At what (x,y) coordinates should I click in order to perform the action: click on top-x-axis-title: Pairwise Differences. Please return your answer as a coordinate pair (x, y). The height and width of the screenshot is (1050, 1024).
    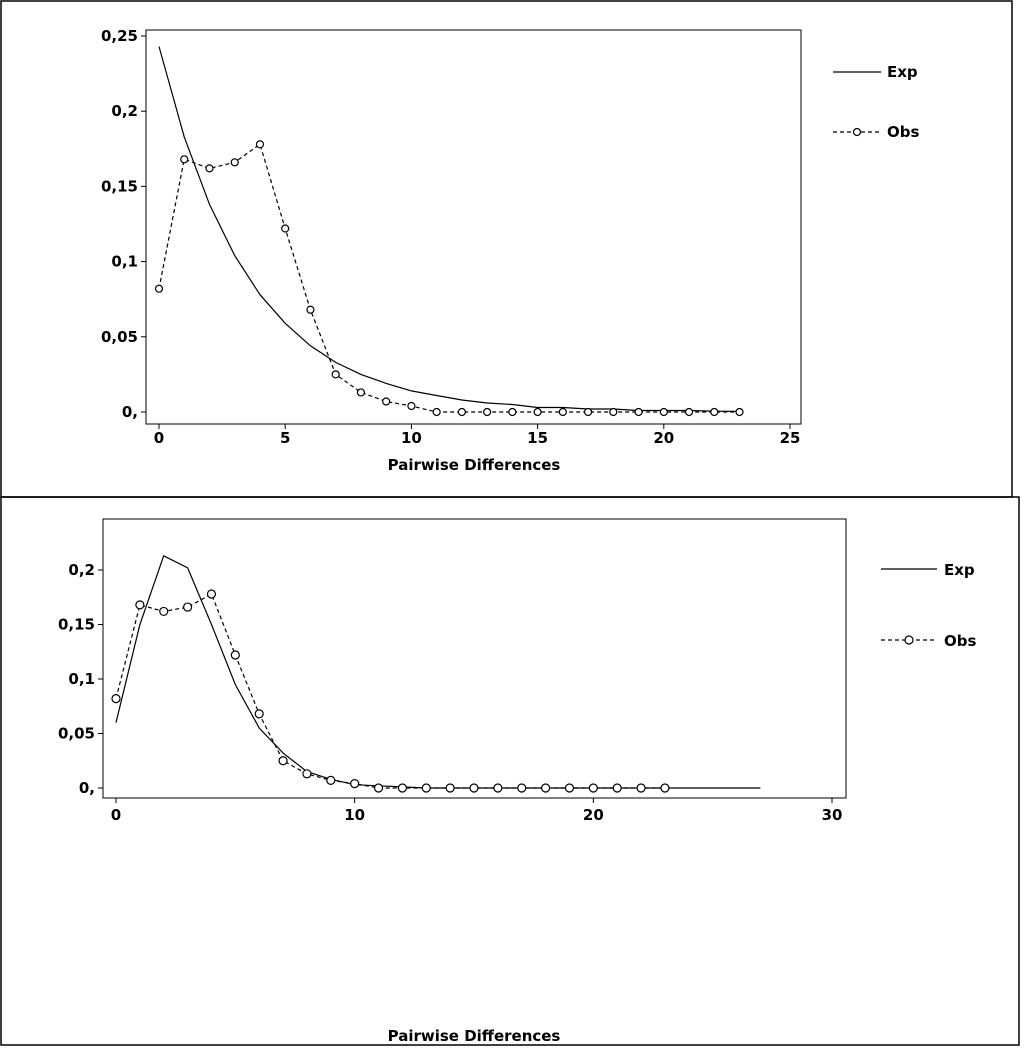
    Looking at the image, I should click on (474, 465).